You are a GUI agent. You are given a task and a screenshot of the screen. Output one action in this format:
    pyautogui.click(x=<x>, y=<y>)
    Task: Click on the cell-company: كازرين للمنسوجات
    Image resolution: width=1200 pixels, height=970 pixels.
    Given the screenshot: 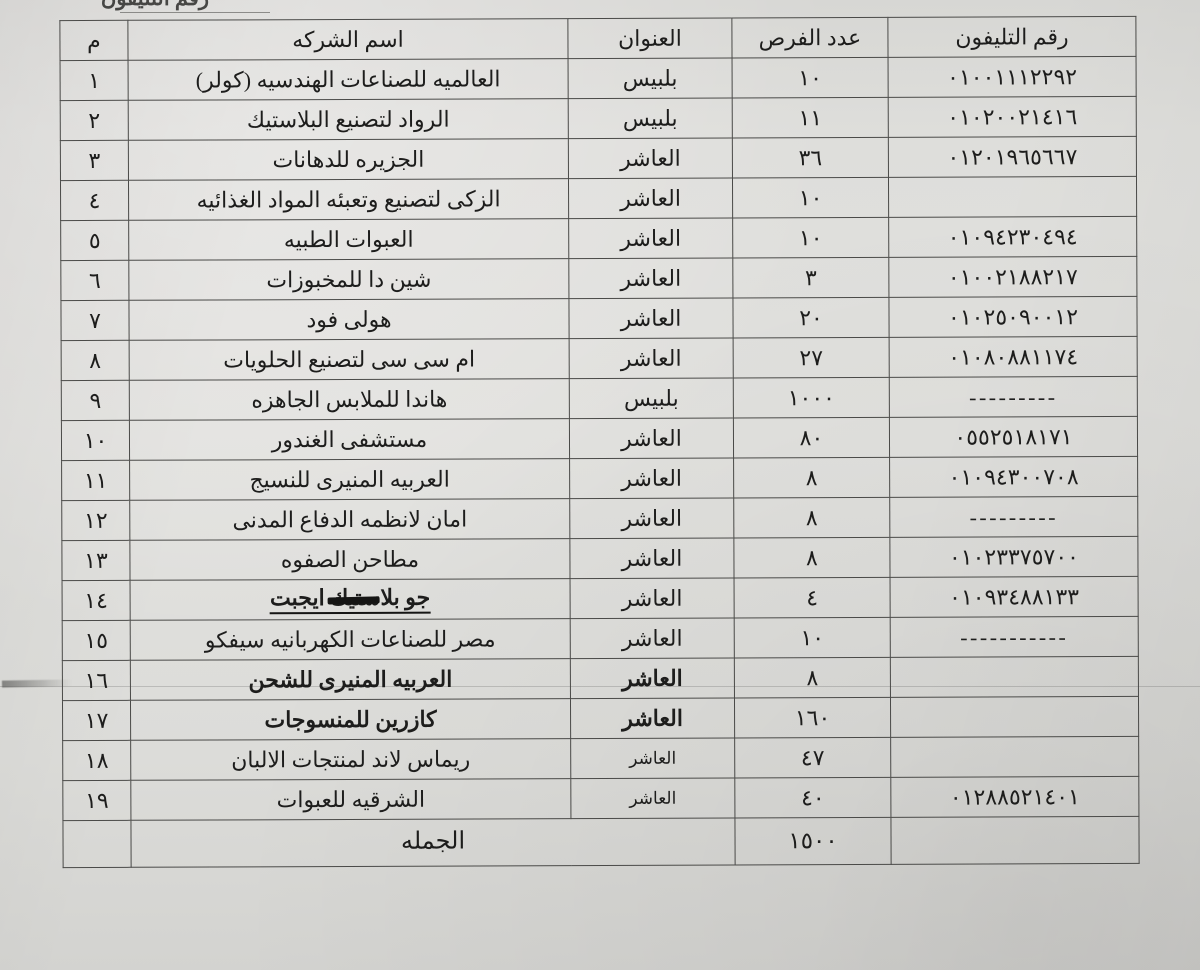 What is the action you would take?
    pyautogui.click(x=350, y=719)
    